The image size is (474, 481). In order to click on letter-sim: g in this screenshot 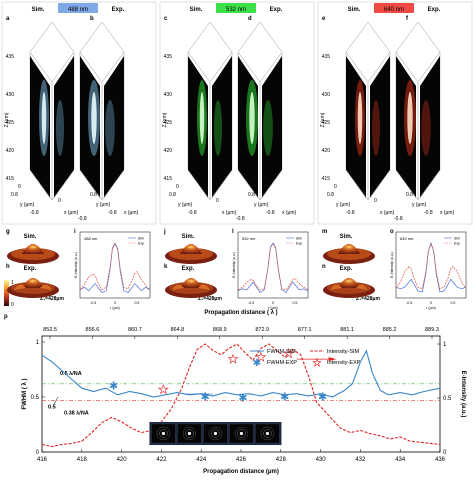, I will do `click(8, 232)`.